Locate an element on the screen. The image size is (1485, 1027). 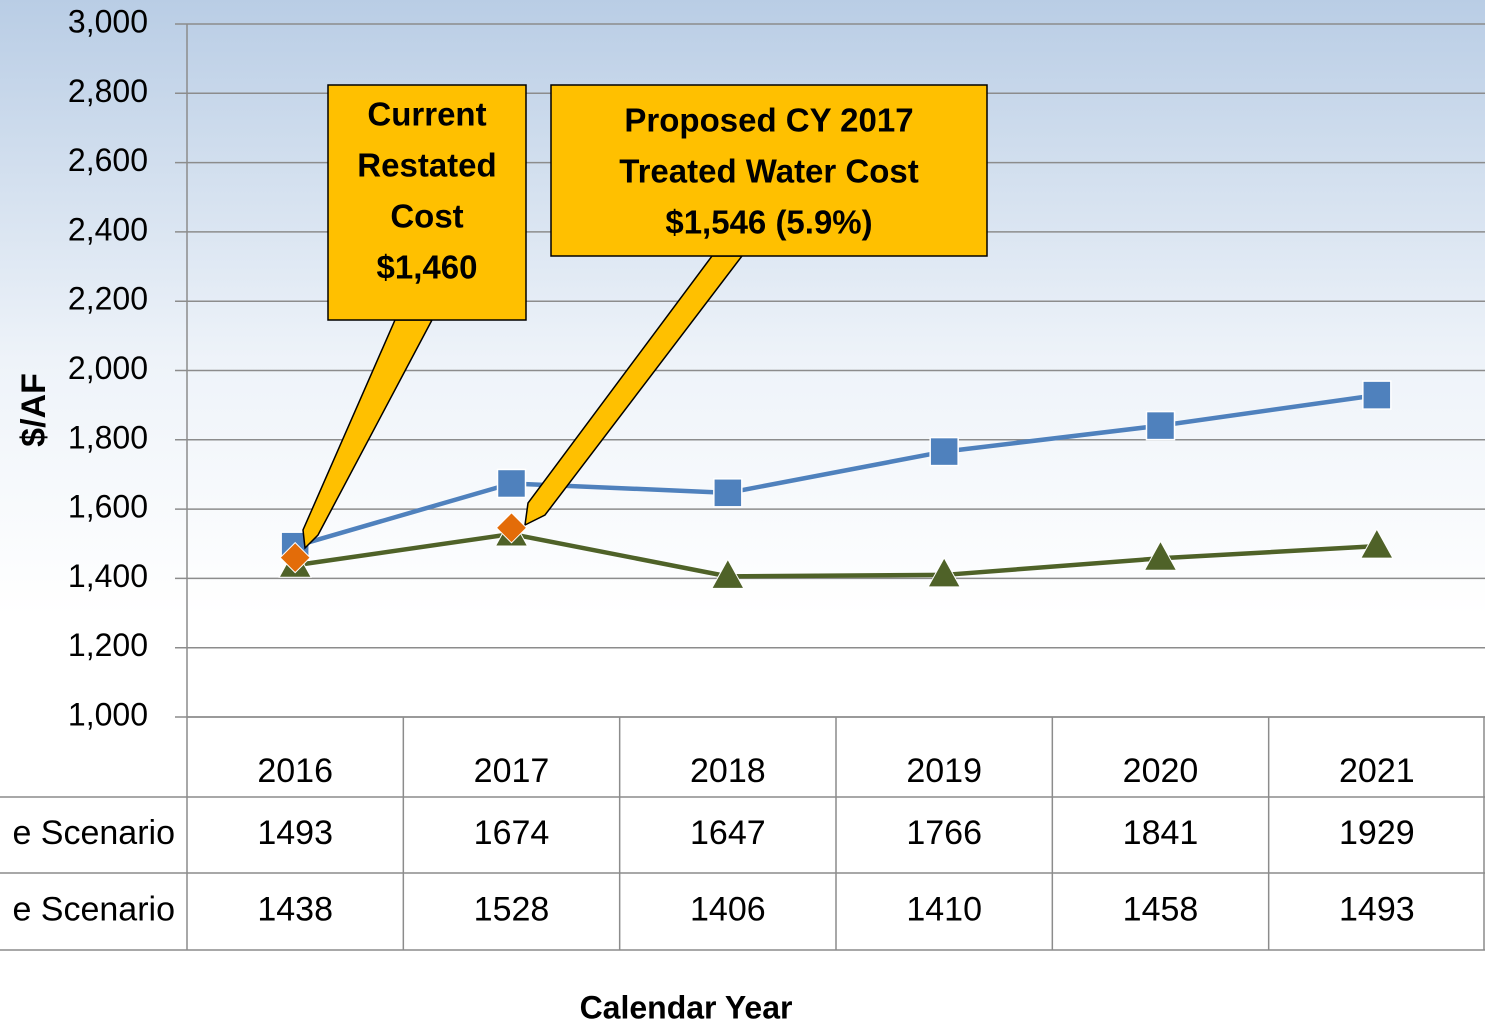
y-tick-label: 2,800 is located at coordinates (108, 91).